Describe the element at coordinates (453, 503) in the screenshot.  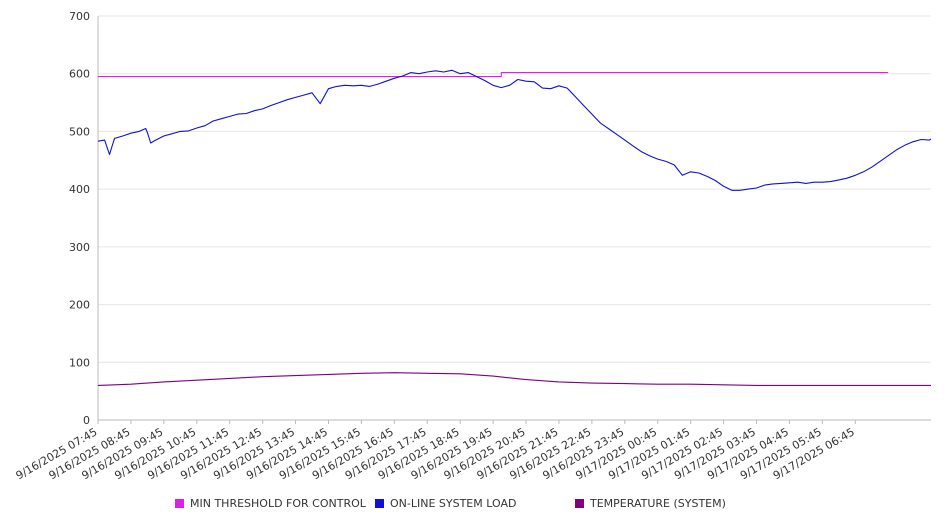
I see `legend-label-system-load: ON-LINE SYSTEM LOAD` at that location.